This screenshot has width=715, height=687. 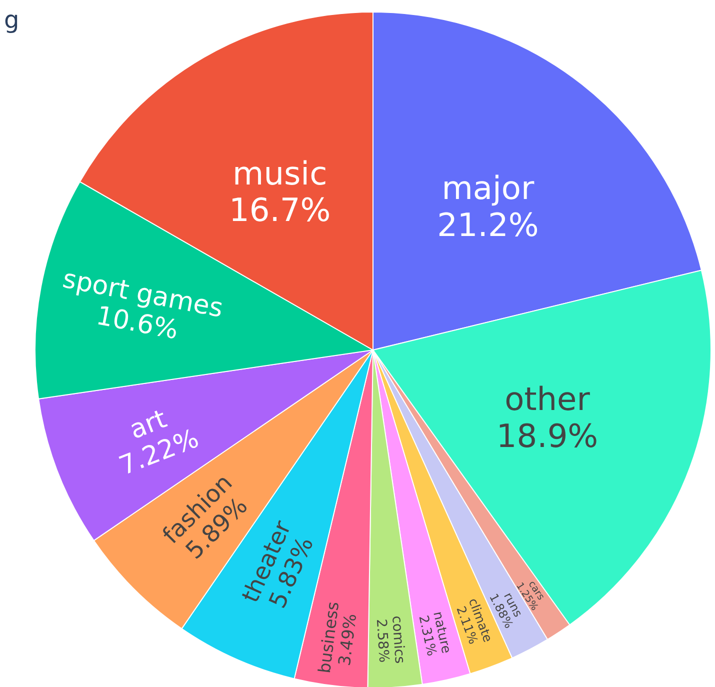 What do you see at coordinates (280, 173) in the screenshot?
I see `slice-label: music` at bounding box center [280, 173].